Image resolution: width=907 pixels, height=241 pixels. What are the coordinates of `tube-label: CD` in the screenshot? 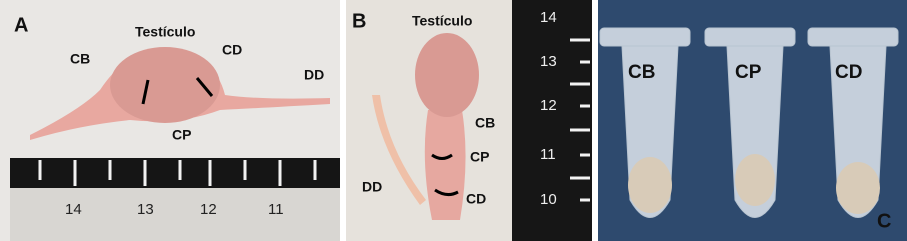 It's located at (848, 72).